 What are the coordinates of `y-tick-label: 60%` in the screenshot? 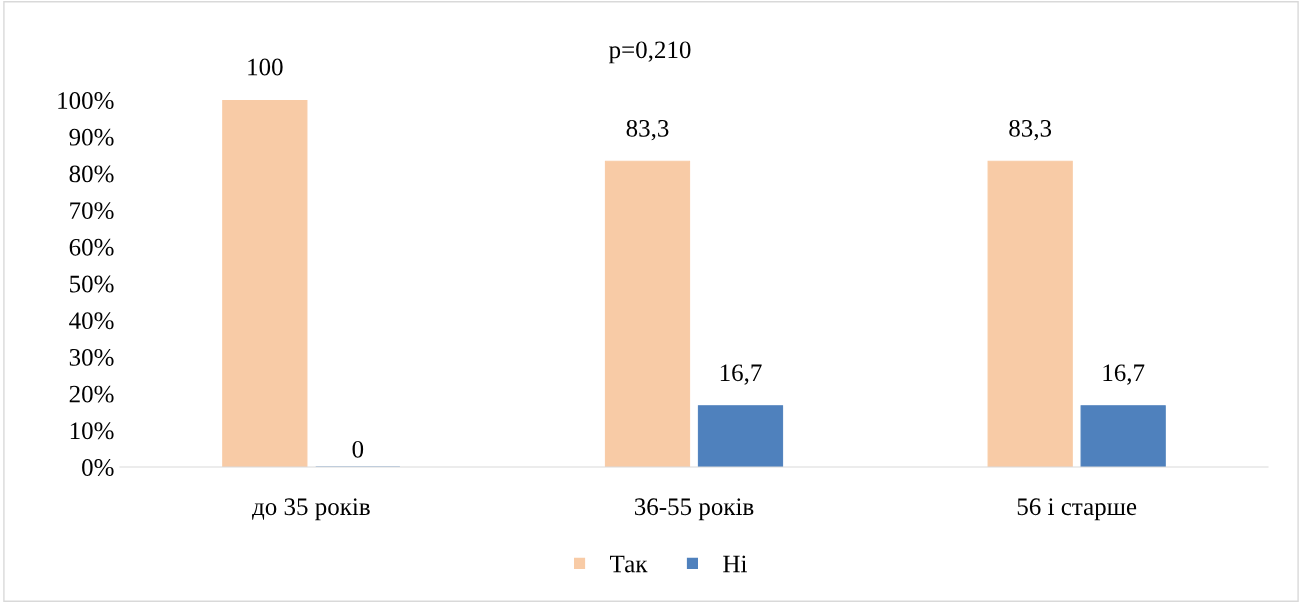 It's located at (91, 247).